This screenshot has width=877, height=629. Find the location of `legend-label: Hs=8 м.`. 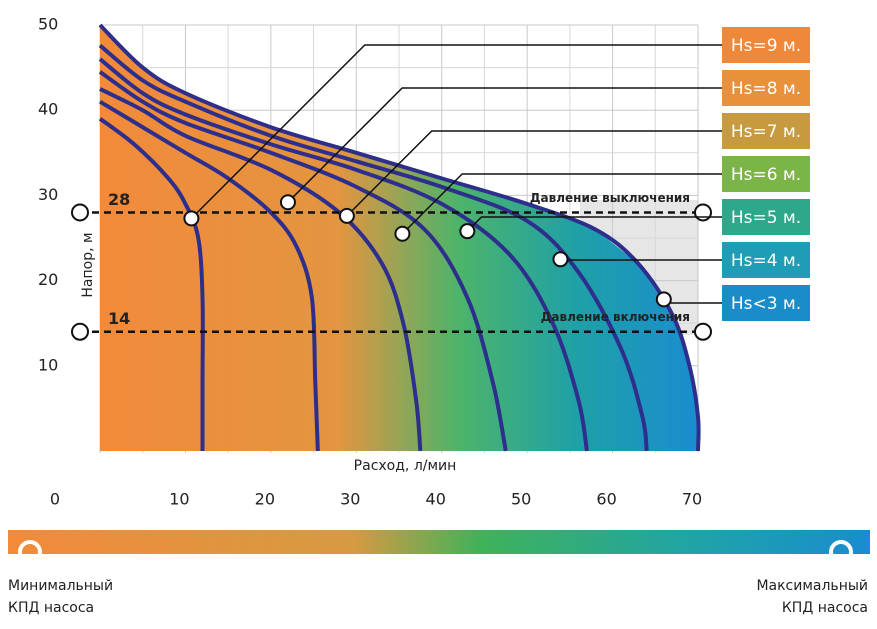

legend-label: Hs=8 м. is located at coordinates (766, 89).